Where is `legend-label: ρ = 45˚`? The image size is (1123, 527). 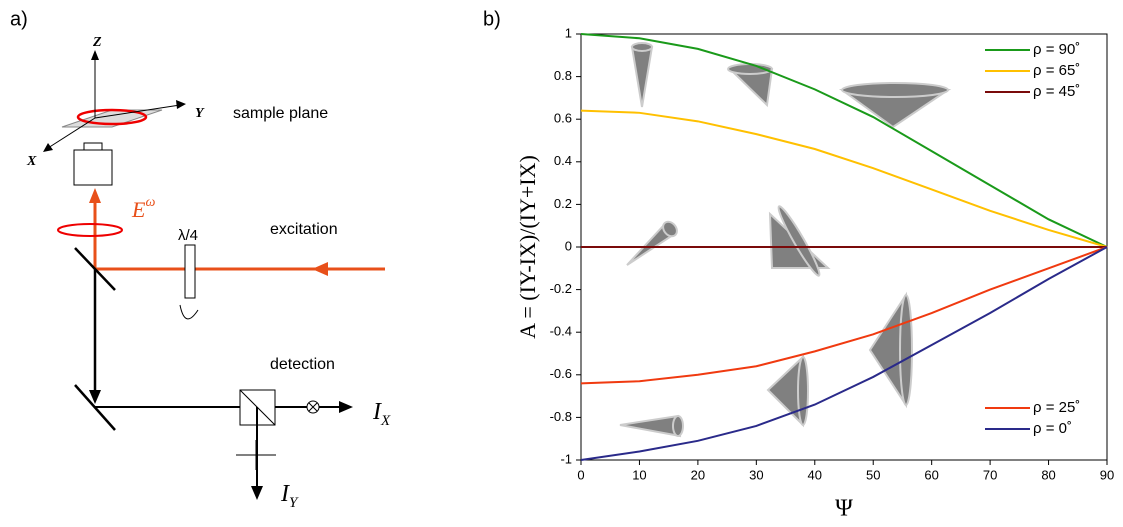
legend-label: ρ = 45˚ is located at coordinates (1056, 91).